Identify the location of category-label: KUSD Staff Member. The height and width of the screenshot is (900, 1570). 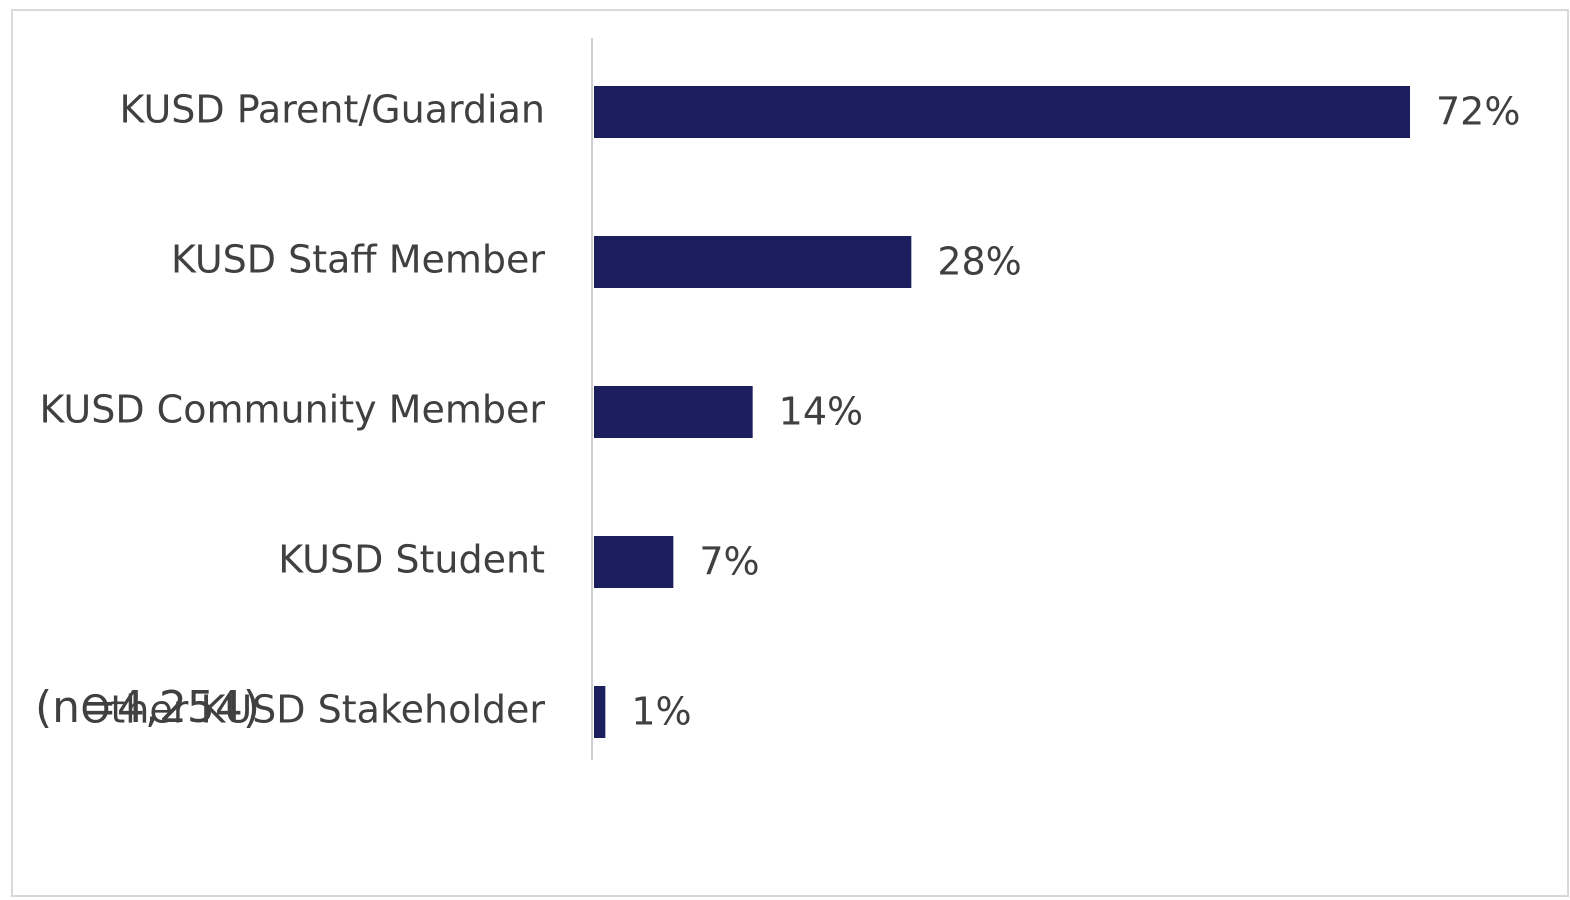
(358, 260).